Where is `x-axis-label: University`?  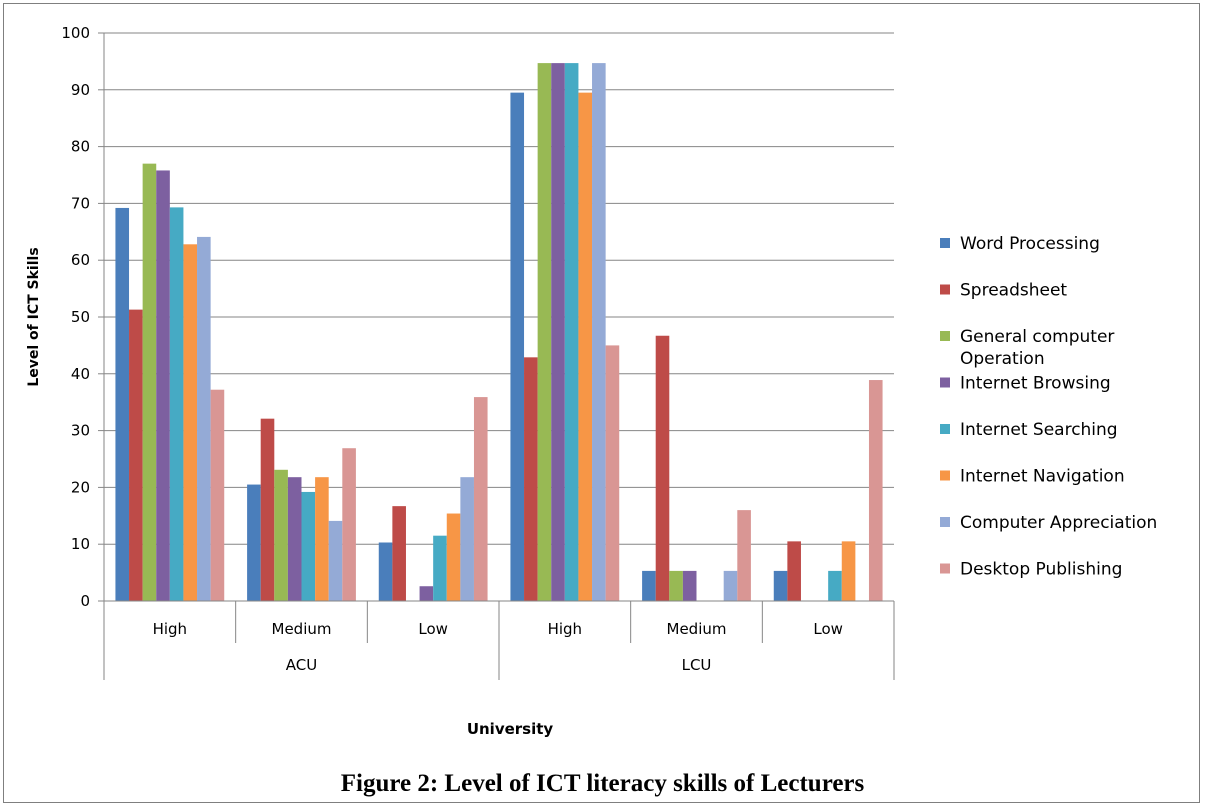 x-axis-label: University is located at coordinates (510, 729).